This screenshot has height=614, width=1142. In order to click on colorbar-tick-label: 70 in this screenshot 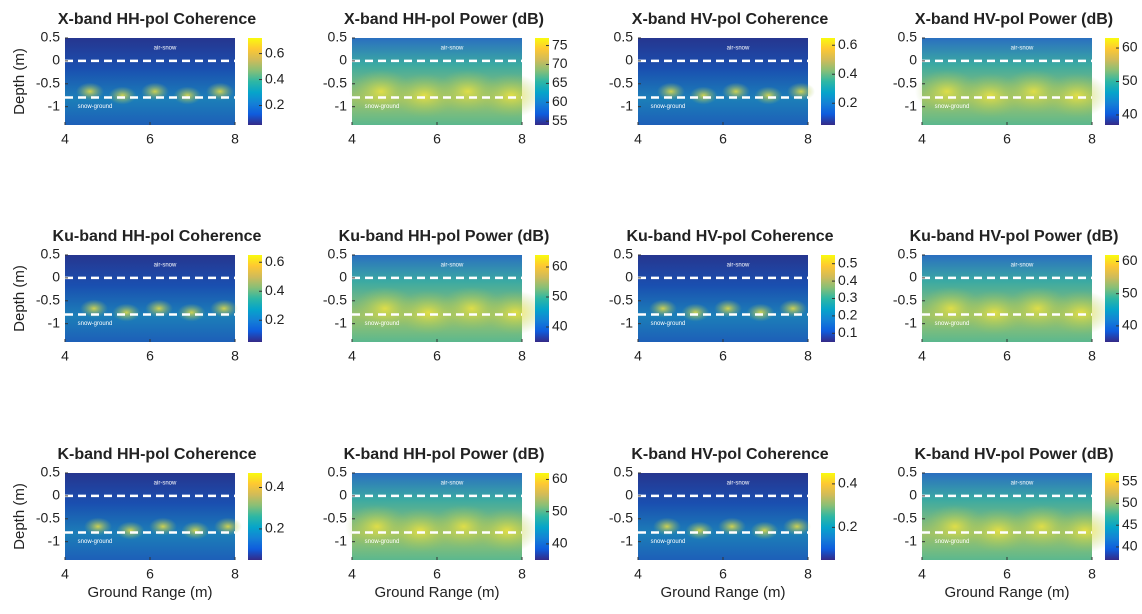, I will do `click(560, 63)`.